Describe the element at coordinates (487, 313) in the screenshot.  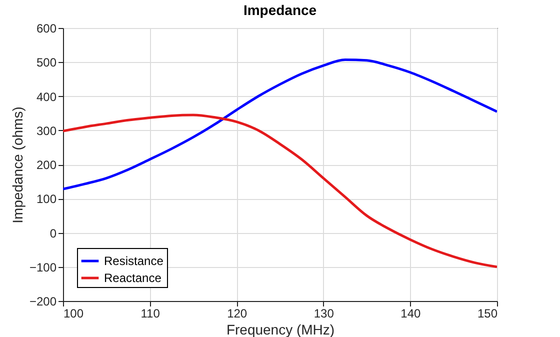
I see `x-tick-label: 150` at that location.